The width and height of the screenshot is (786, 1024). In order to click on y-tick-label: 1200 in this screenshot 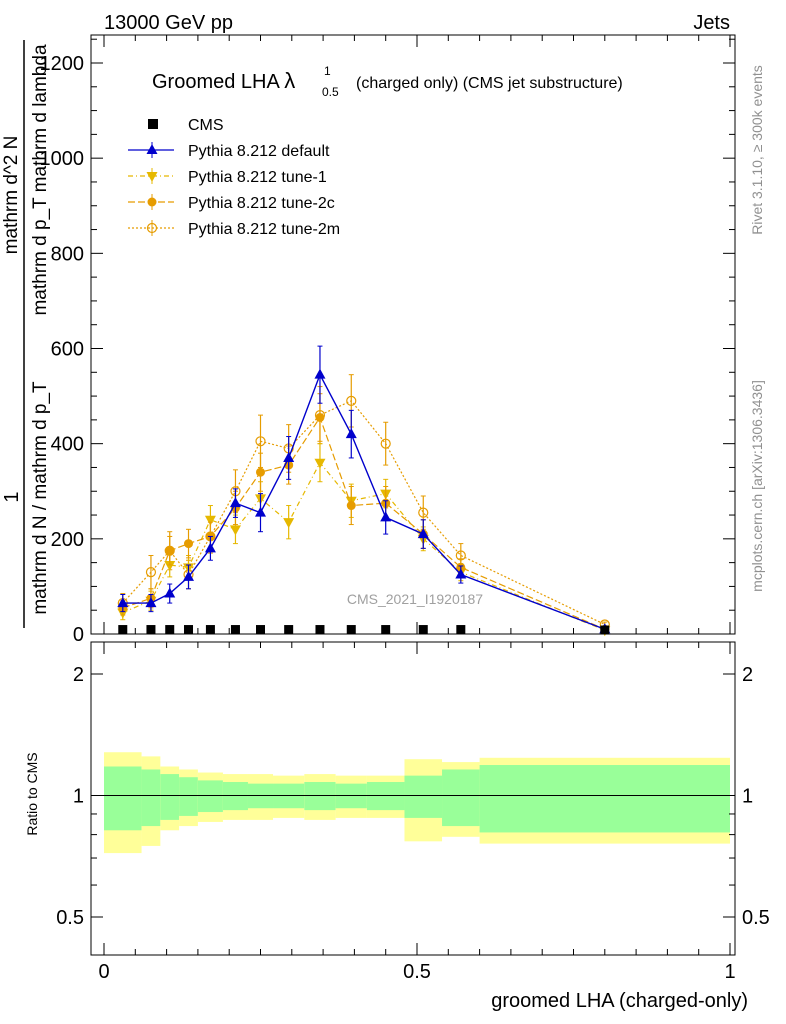, I will do `click(62, 64)`.